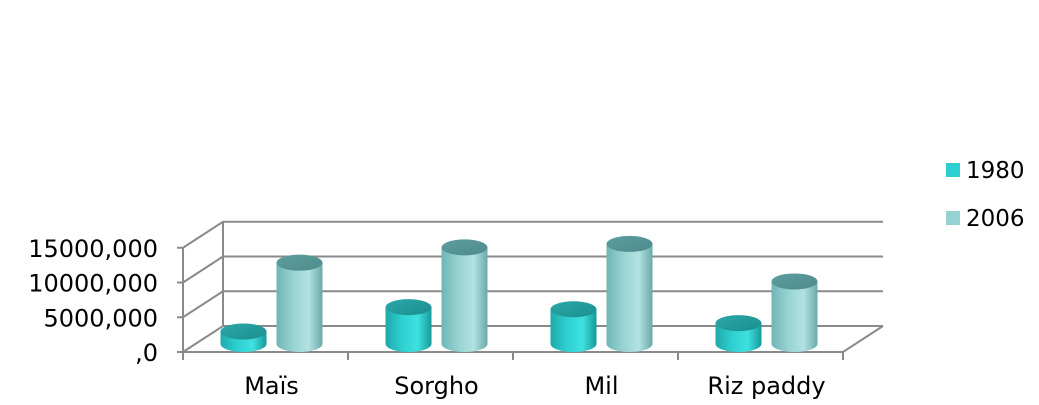  Describe the element at coordinates (766, 386) in the screenshot. I see `x-tick-label: Riz paddy` at that location.